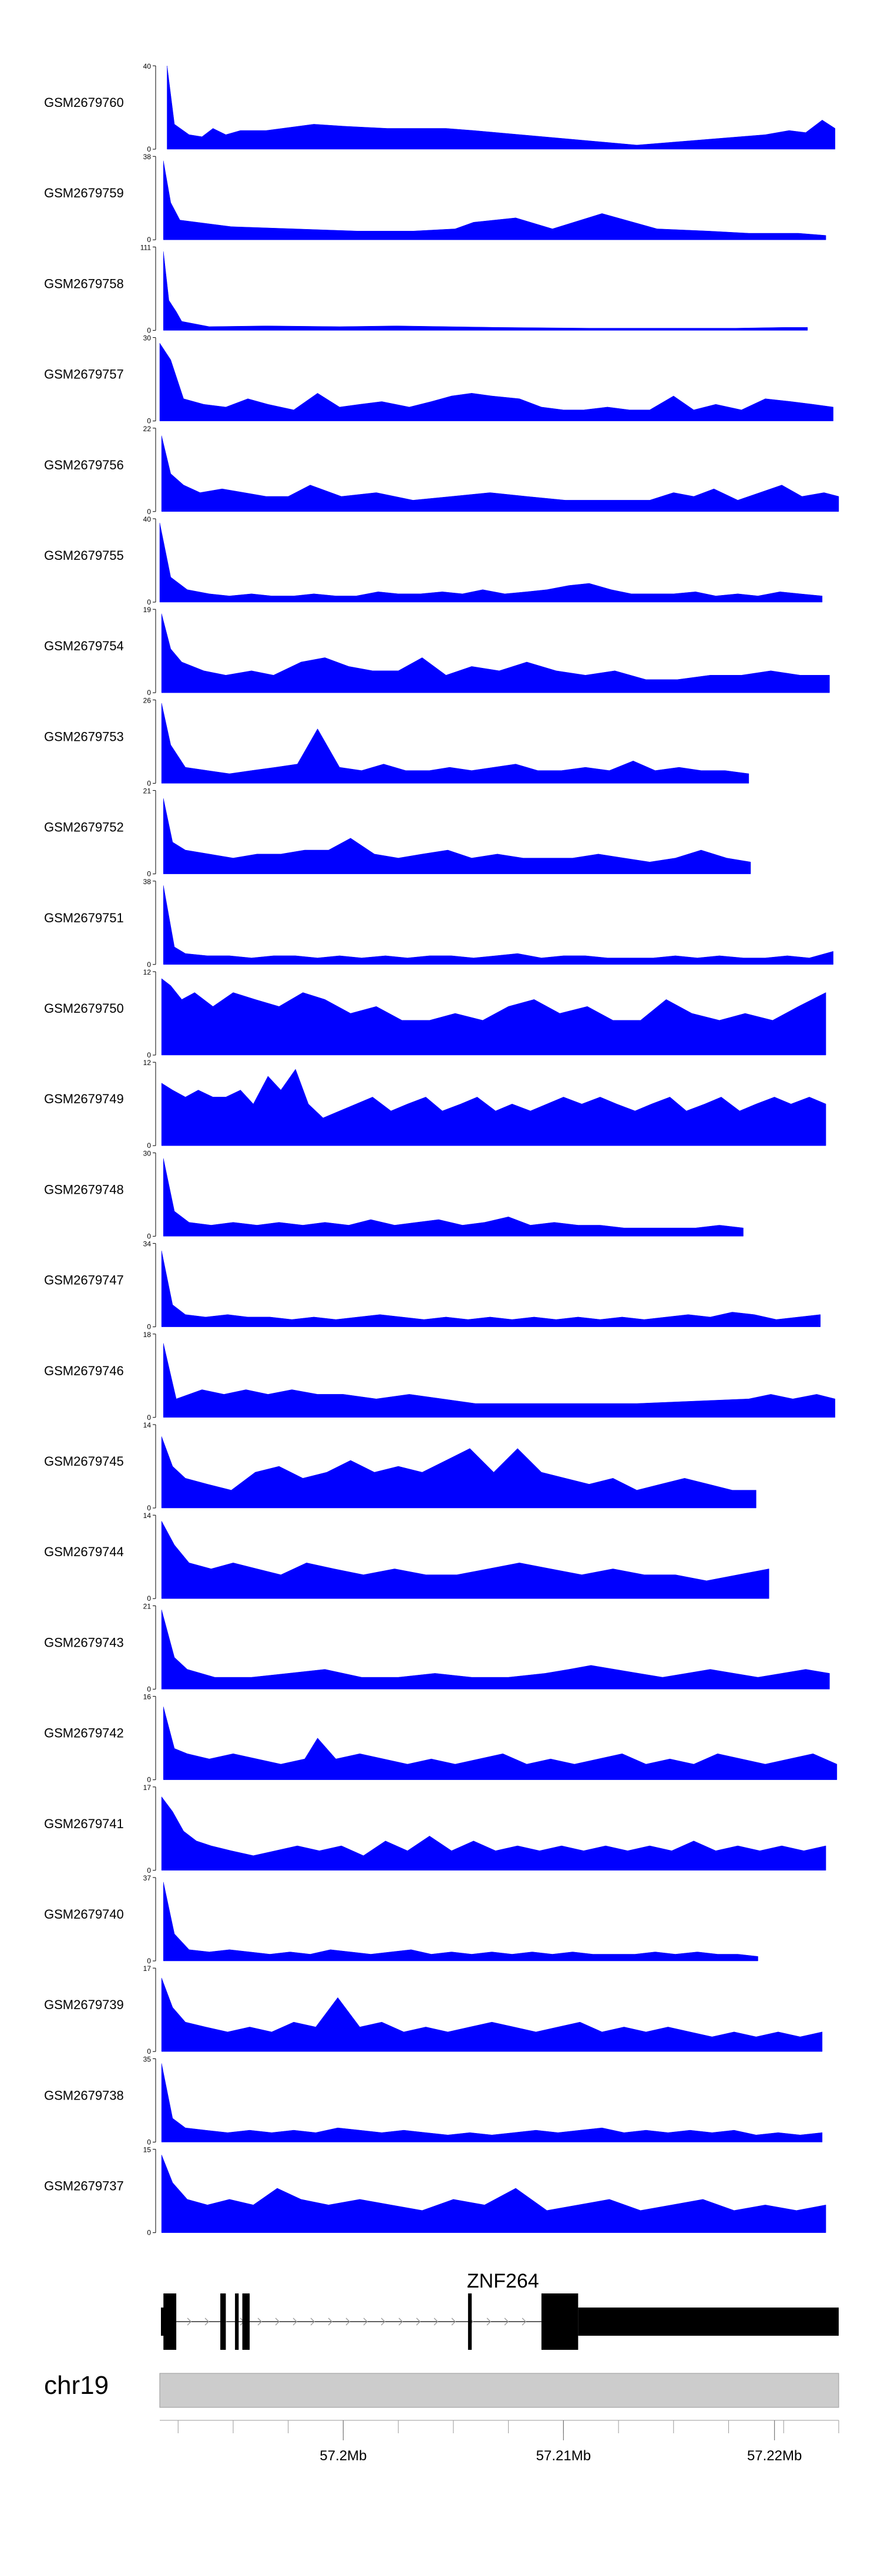 The width and height of the screenshot is (881, 2576). I want to click on y-tick-label-max: 14, so click(148, 1516).